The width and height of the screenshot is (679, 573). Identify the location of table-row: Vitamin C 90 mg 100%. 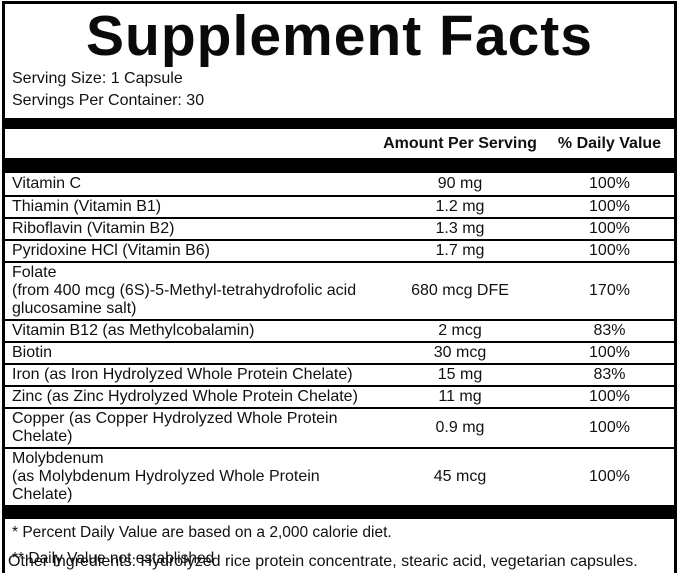
(339, 184).